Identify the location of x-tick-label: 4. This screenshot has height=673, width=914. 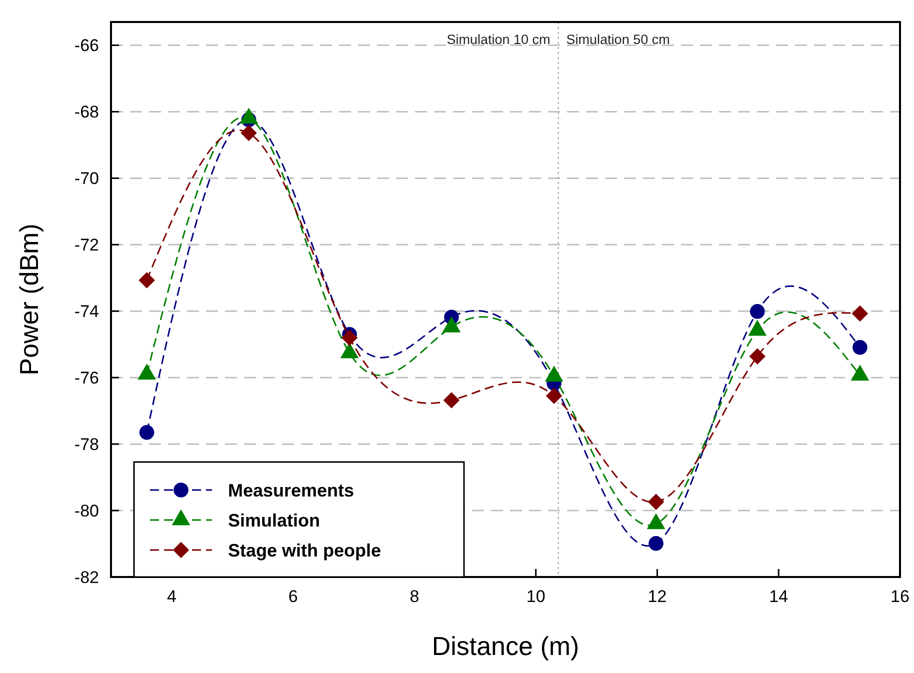
(171, 596).